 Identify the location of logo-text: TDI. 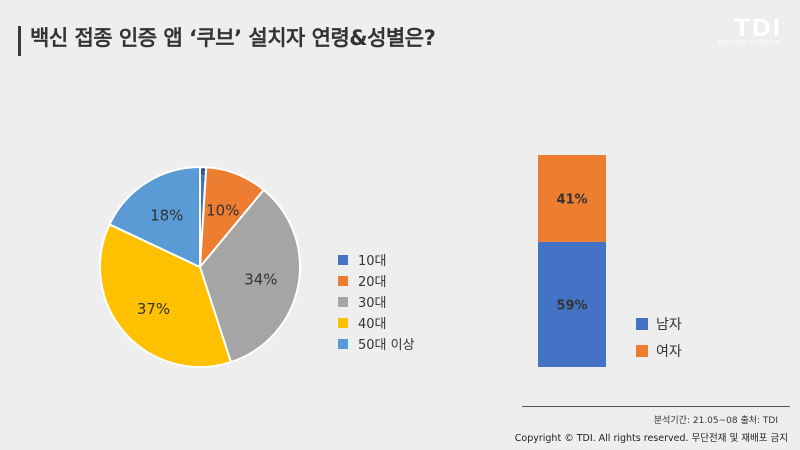
(757, 28).